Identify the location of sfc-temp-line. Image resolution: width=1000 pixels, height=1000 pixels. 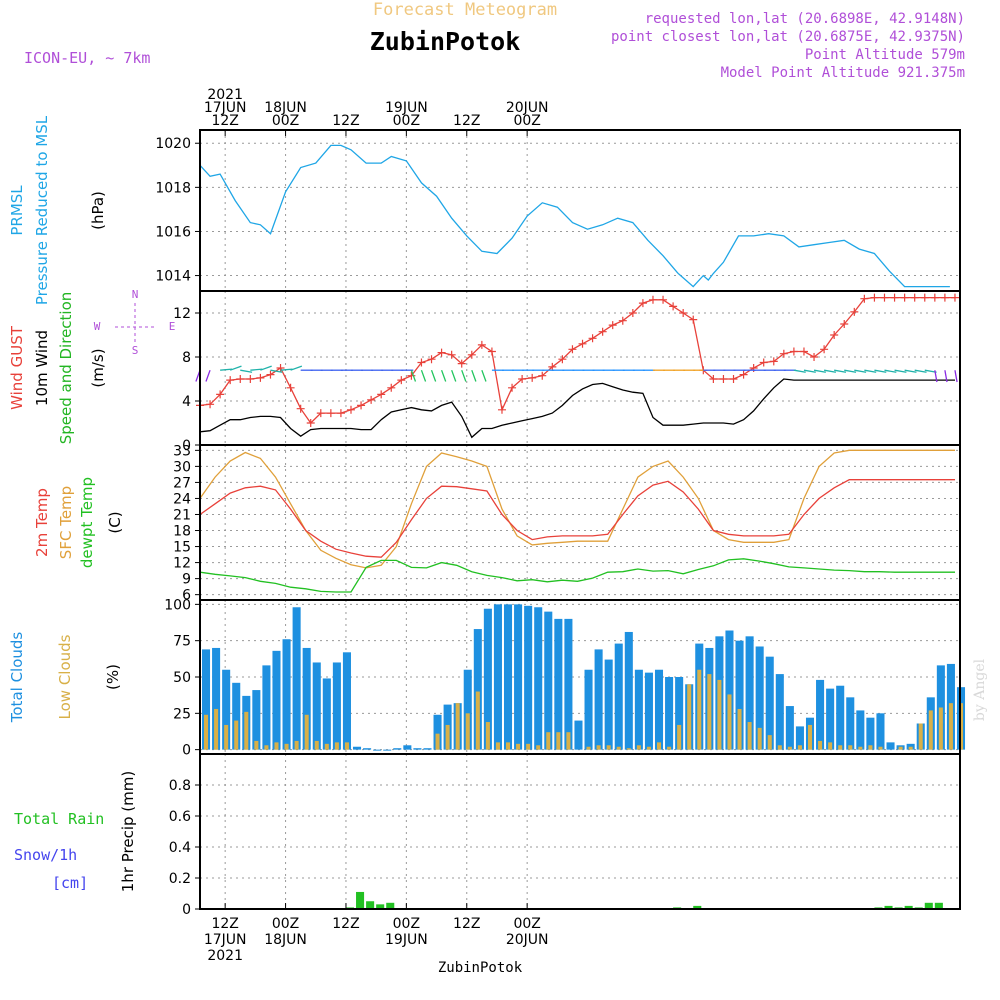
(577, 509).